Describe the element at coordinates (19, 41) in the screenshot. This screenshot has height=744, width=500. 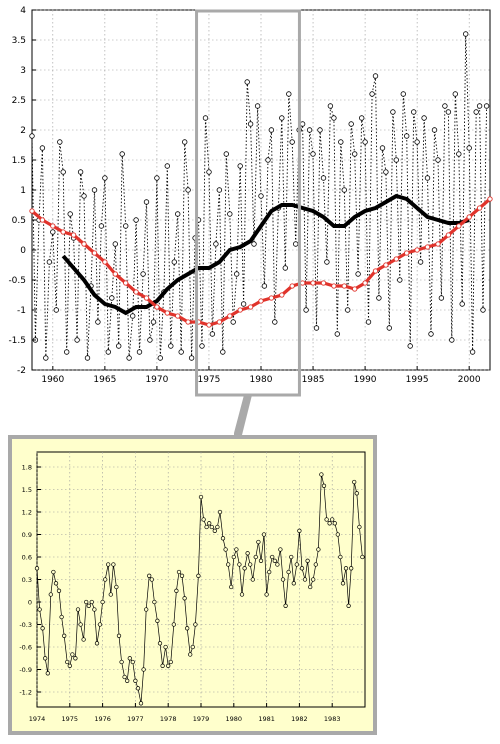
I see `y-tick-label: 3.5` at that location.